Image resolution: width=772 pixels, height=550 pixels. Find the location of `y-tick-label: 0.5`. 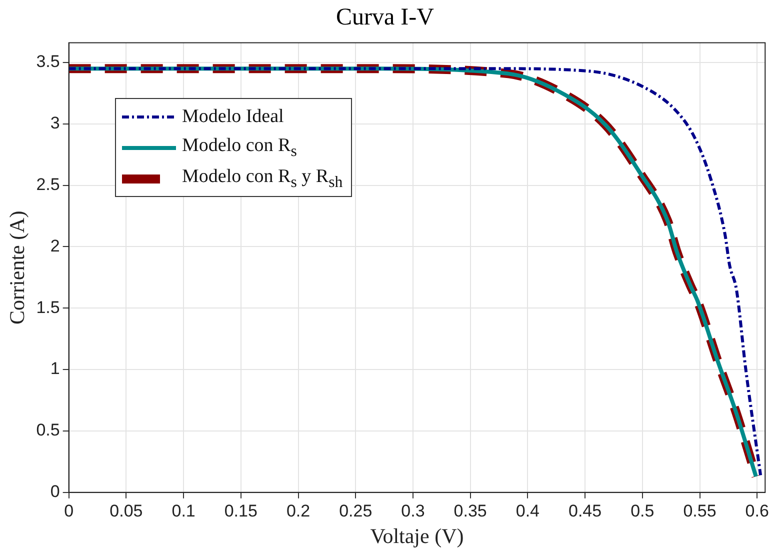

y-tick-label: 0.5 is located at coordinates (48, 430).